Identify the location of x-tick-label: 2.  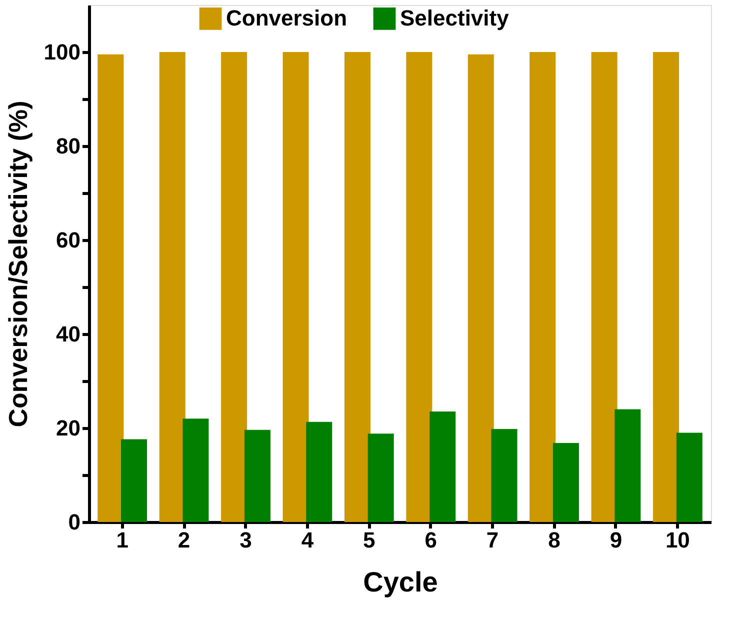
(184, 540).